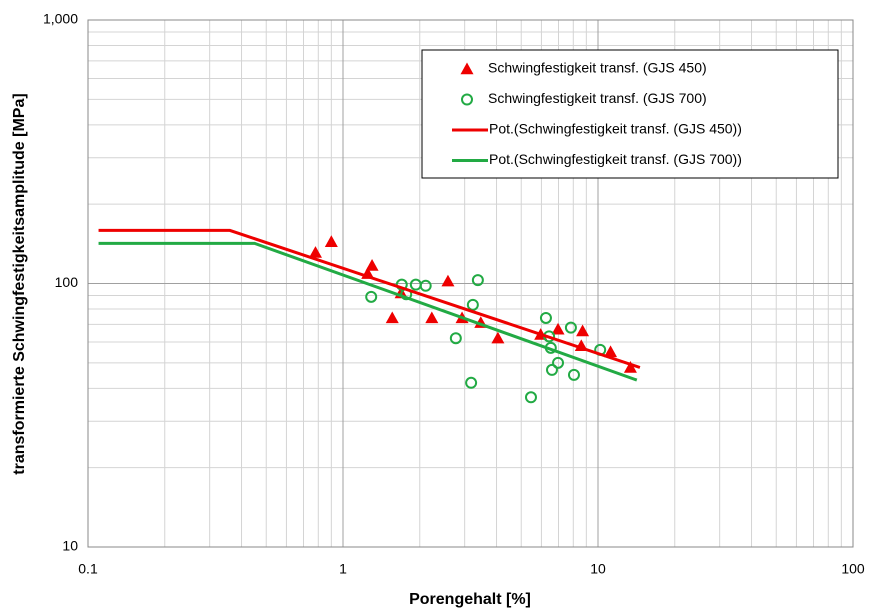 This screenshot has width=872, height=613. Describe the element at coordinates (67, 282) in the screenshot. I see `y-tick-label: 100` at that location.